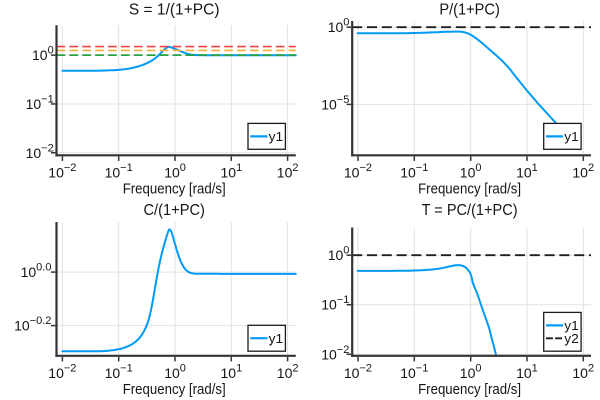 Image resolution: width=600 pixels, height=400 pixels. Describe the element at coordinates (174, 9) in the screenshot. I see `svg-text: S = 1/(1+PC)` at that location.